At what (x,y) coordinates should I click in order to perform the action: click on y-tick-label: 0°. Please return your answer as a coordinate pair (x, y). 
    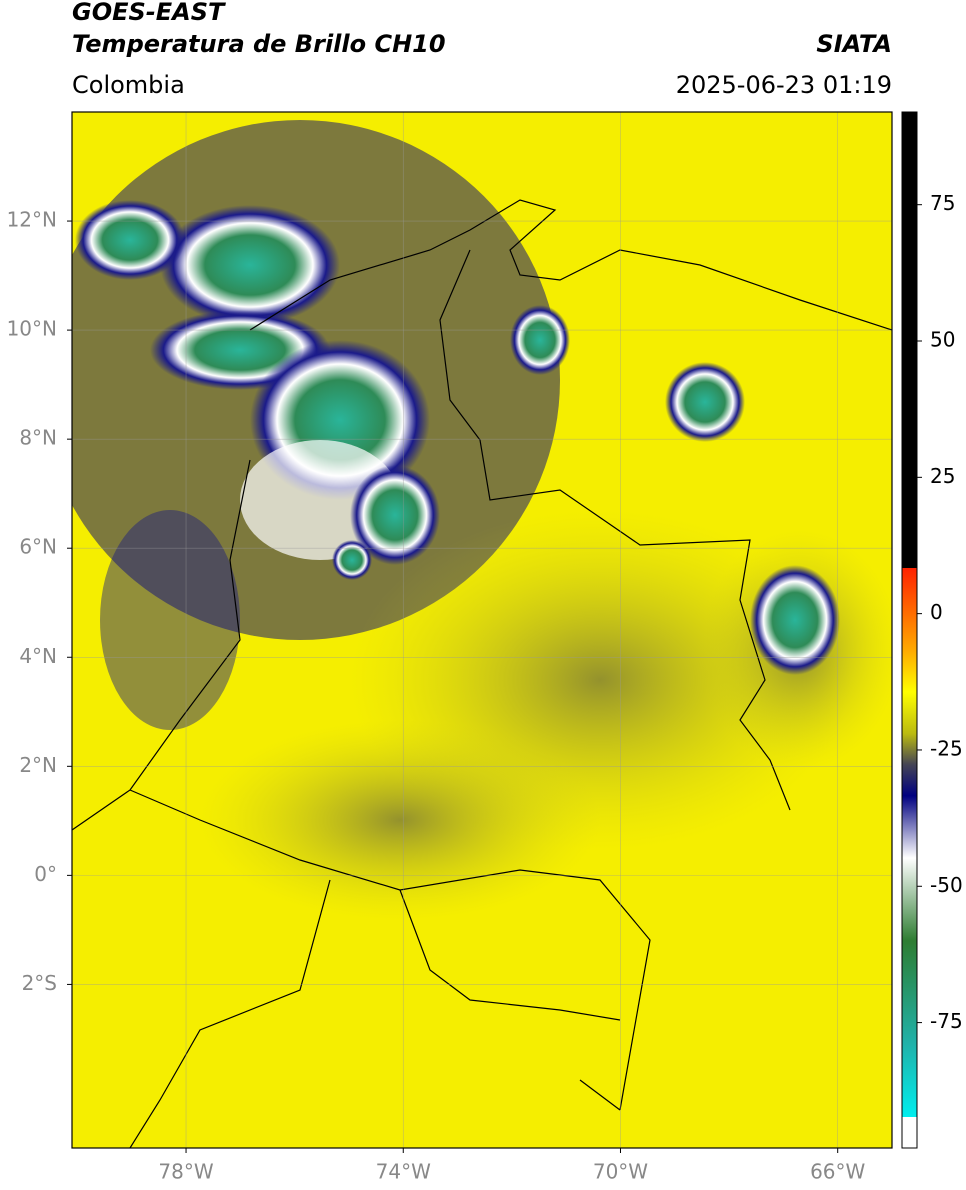
    Looking at the image, I should click on (45, 874).